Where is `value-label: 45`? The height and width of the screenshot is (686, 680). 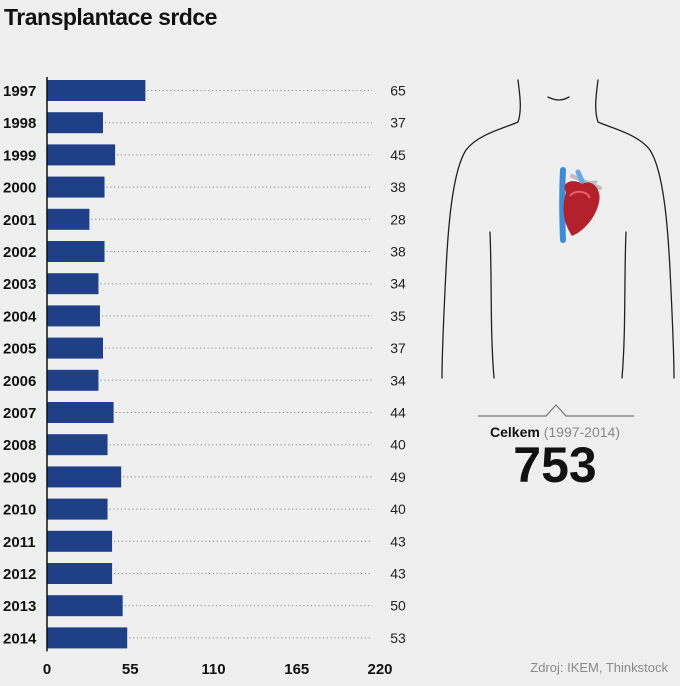
value-label: 45 is located at coordinates (398, 155).